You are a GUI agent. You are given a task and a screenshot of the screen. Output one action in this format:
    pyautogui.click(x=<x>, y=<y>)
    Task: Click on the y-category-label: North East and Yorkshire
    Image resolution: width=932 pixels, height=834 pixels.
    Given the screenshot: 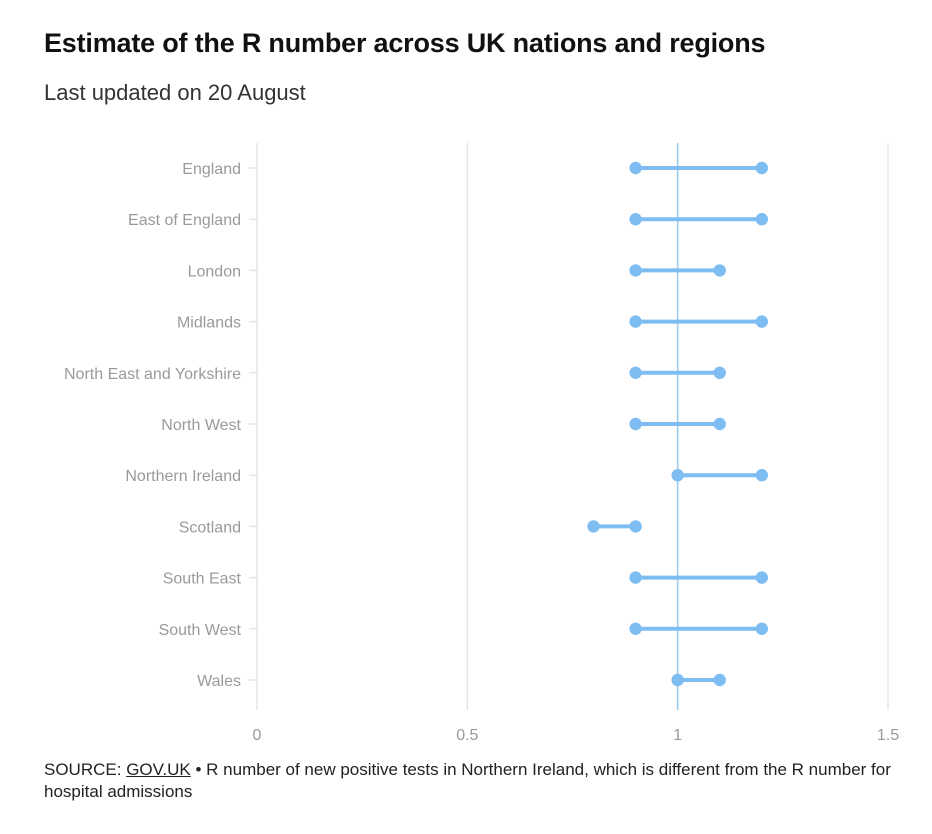 What is the action you would take?
    pyautogui.click(x=152, y=374)
    